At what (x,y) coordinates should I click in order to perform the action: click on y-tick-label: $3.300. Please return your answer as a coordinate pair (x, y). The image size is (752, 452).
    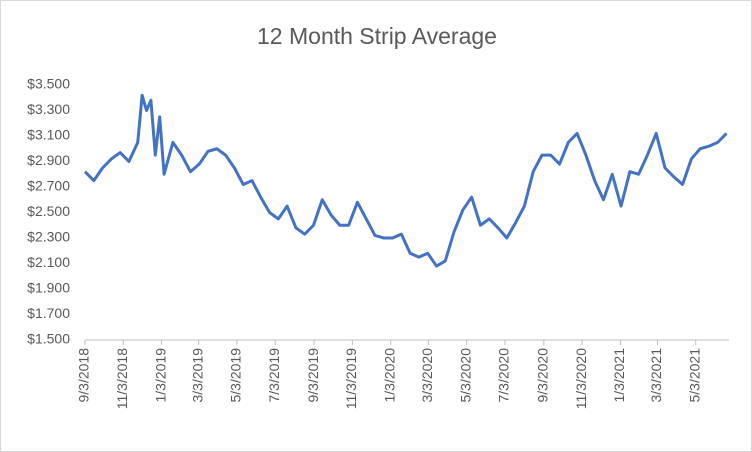
    Looking at the image, I should click on (48, 109).